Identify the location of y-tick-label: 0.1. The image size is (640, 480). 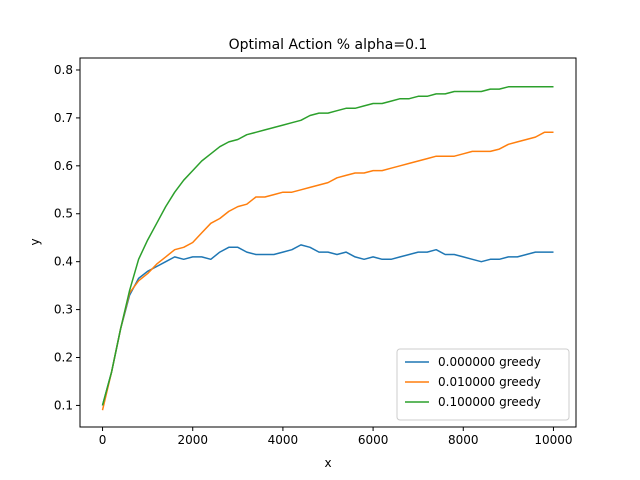
(63, 405).